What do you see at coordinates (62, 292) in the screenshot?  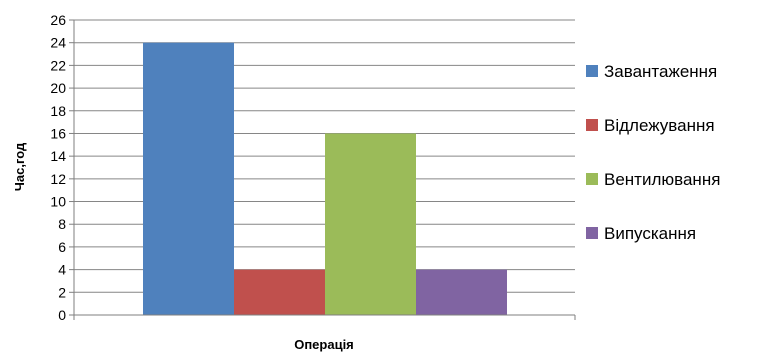 I see `y-tick-label: 2` at bounding box center [62, 292].